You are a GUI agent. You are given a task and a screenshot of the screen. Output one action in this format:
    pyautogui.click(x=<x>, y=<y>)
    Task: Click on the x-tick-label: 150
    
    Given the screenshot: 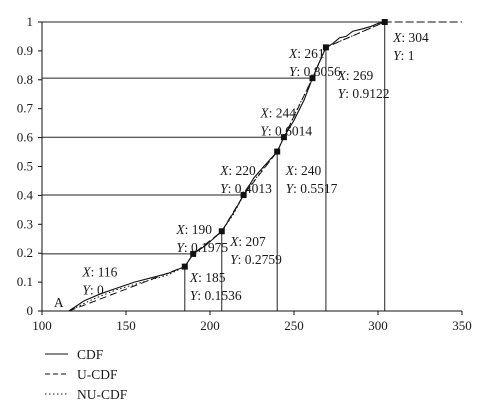 What is the action you would take?
    pyautogui.click(x=126, y=325)
    